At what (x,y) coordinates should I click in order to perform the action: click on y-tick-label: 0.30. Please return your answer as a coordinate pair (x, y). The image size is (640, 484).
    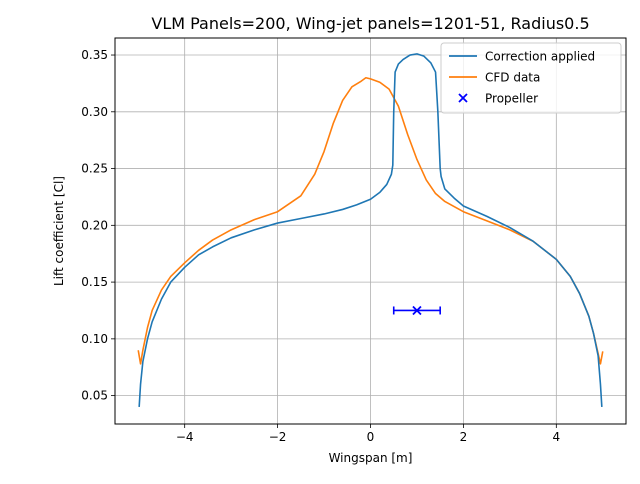
    Looking at the image, I should click on (94, 112).